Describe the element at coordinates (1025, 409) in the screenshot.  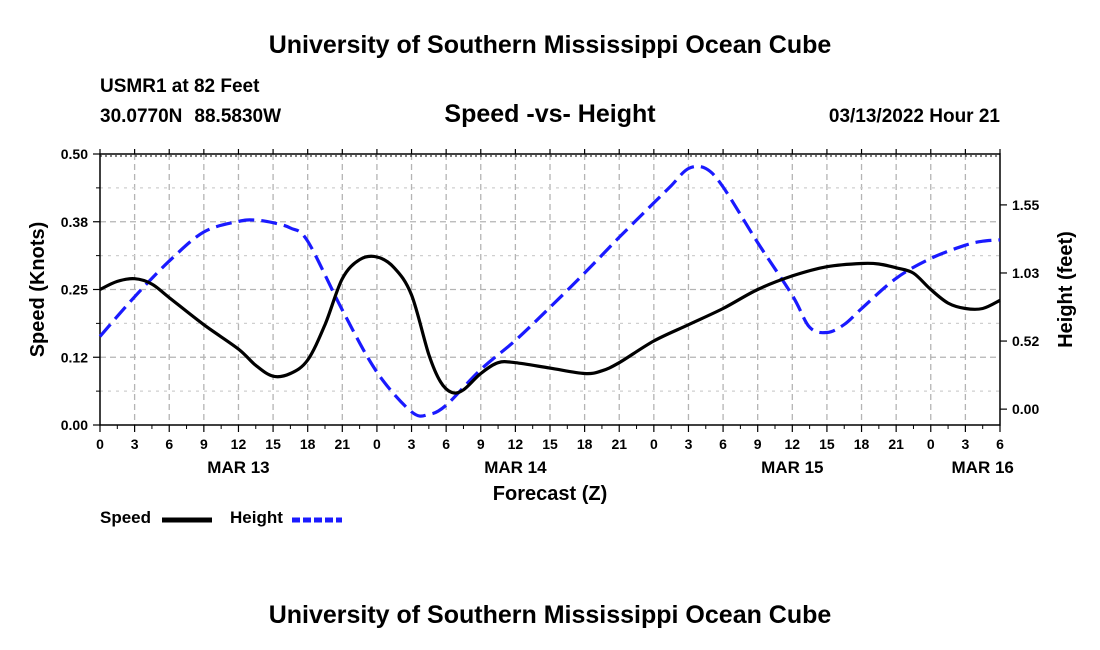
I see `right-tick-label: 0.00` at that location.